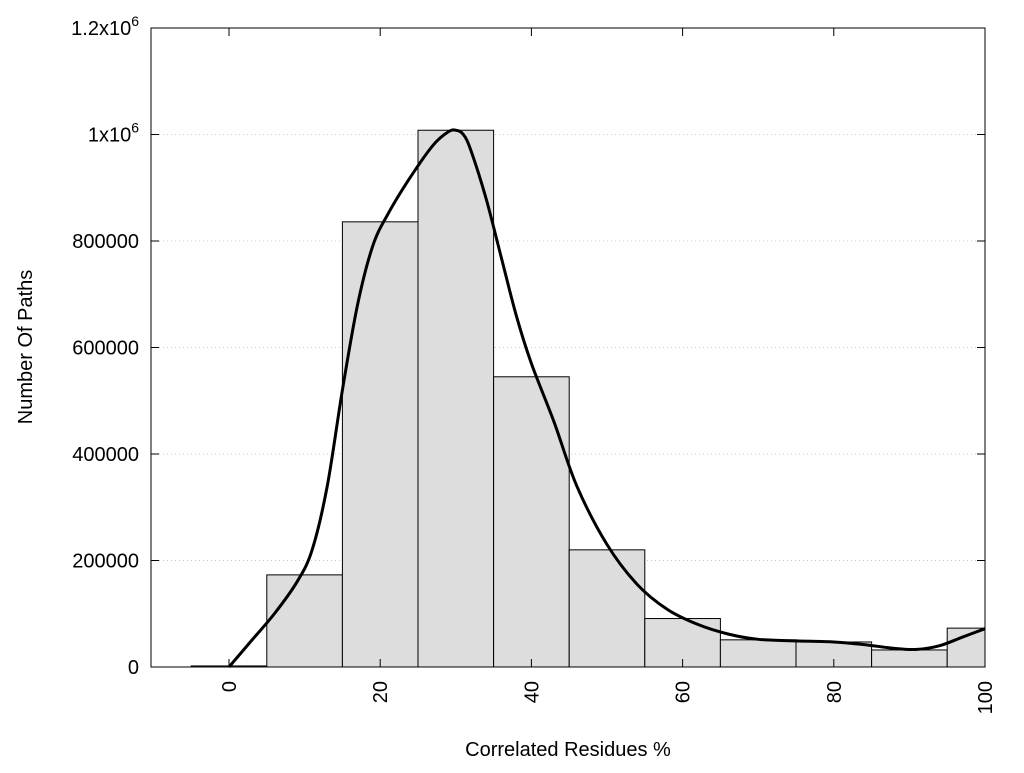  What do you see at coordinates (684, 692) in the screenshot?
I see `x-tick-label: 60` at bounding box center [684, 692].